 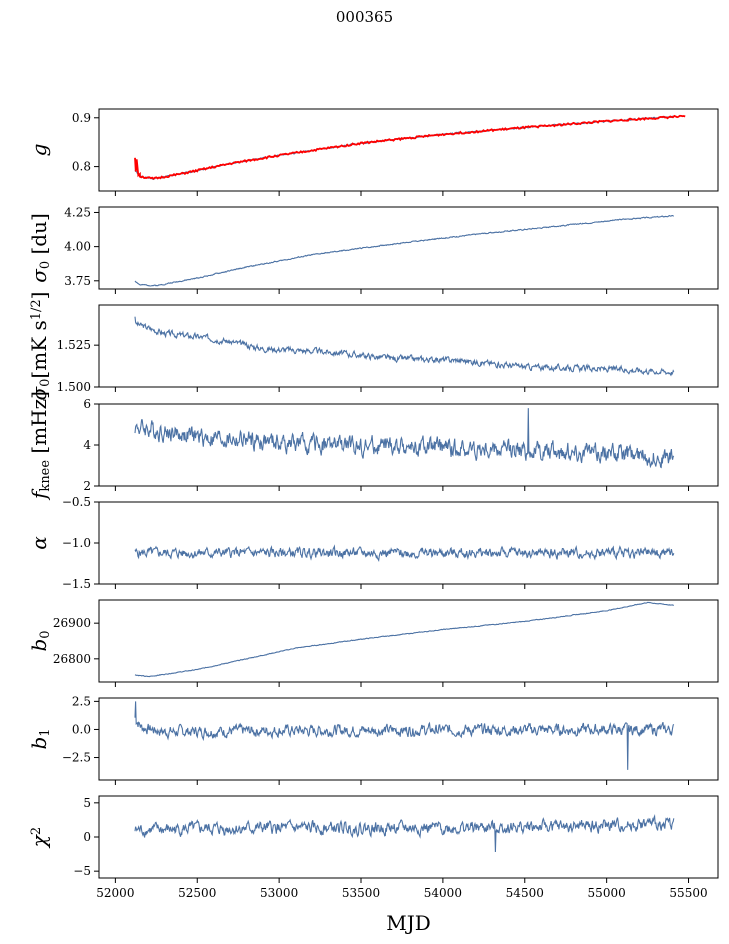 What do you see at coordinates (76, 543) in the screenshot?
I see `y-tick-label: −1.0` at bounding box center [76, 543].